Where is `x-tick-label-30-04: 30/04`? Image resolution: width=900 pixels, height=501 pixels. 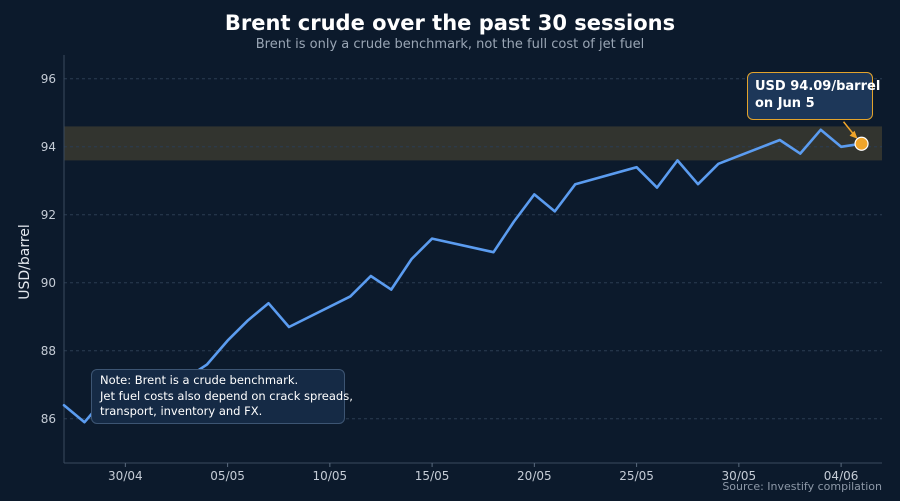 x-tick-label-30-04: 30/04 is located at coordinates (125, 476).